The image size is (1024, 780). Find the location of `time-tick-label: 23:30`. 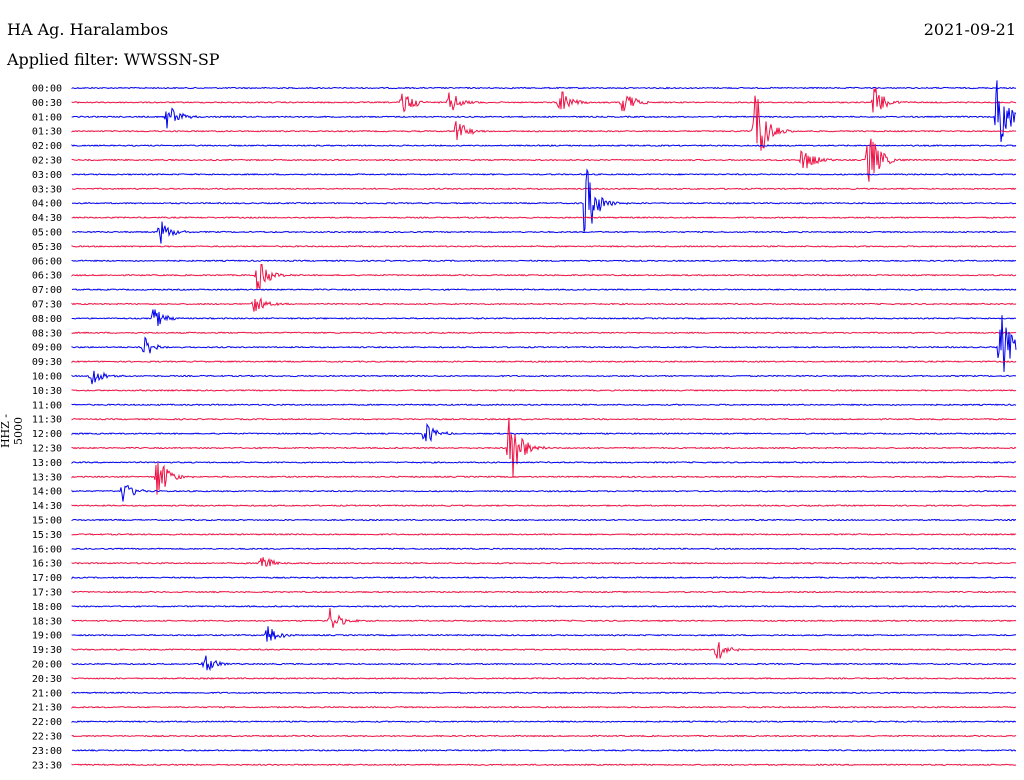

time-tick-label: 23:30 is located at coordinates (47, 765).